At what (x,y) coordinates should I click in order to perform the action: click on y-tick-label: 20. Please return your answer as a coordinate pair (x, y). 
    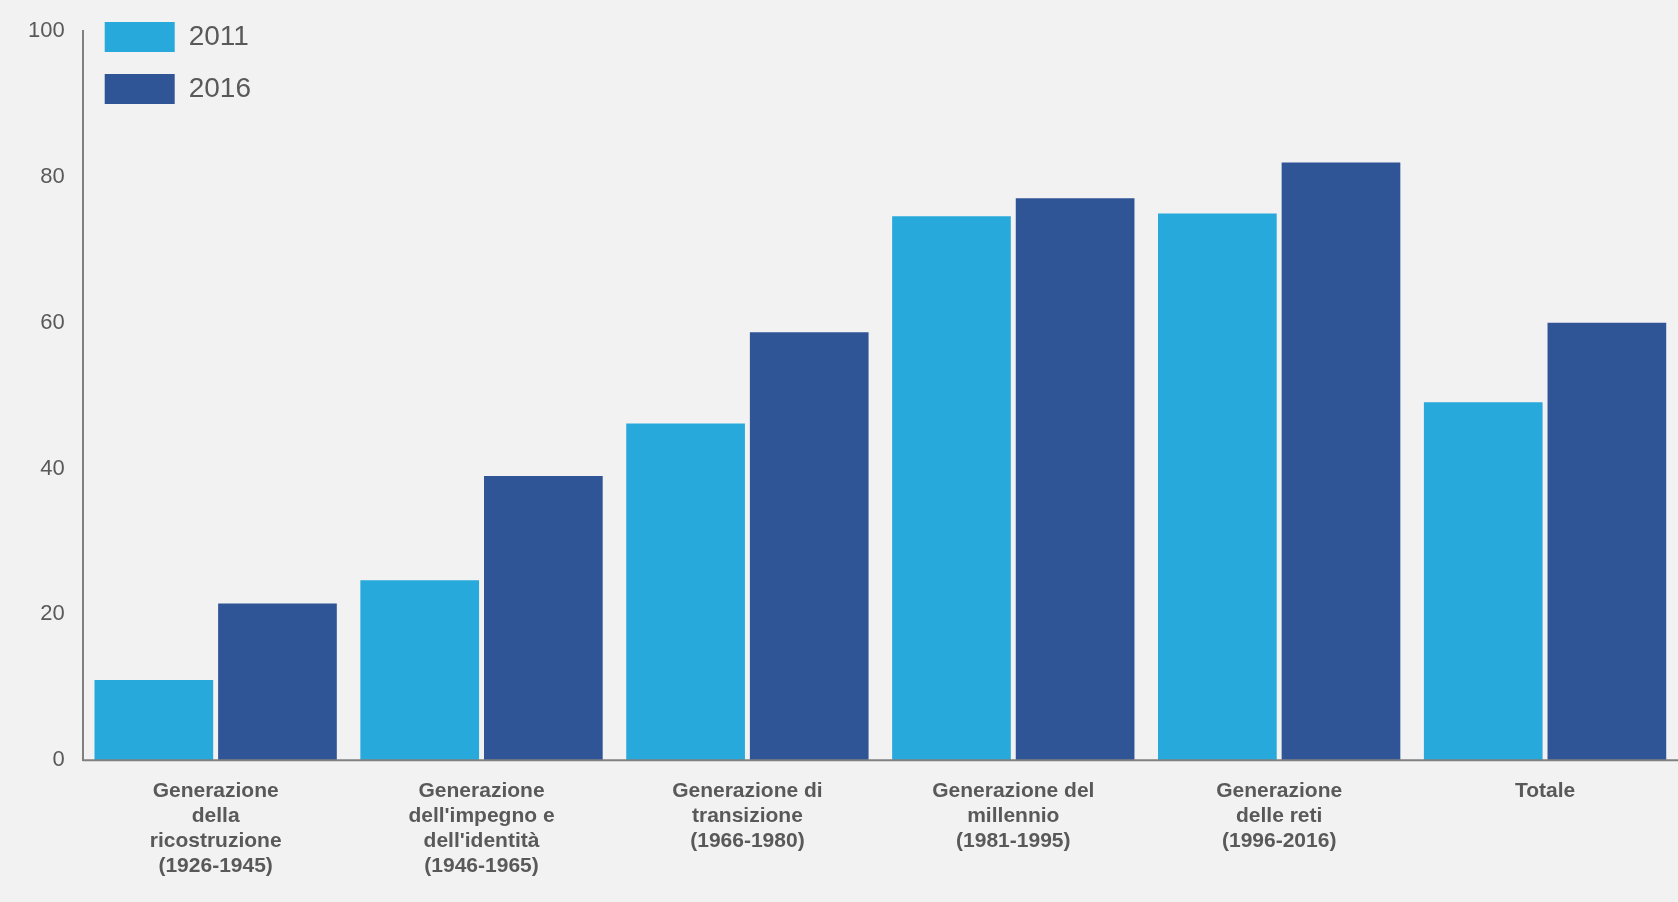
    Looking at the image, I should click on (52, 613).